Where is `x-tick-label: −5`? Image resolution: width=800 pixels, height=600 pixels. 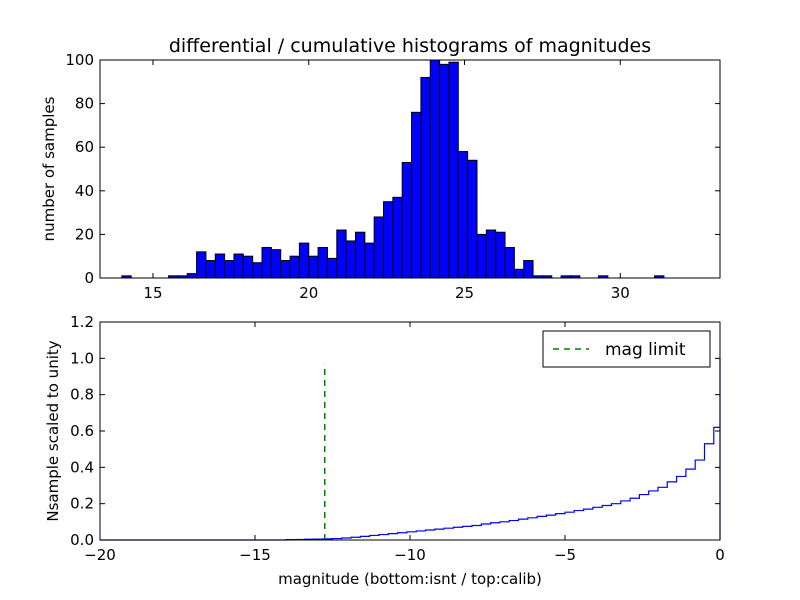
x-tick-label: −5 is located at coordinates (565, 555).